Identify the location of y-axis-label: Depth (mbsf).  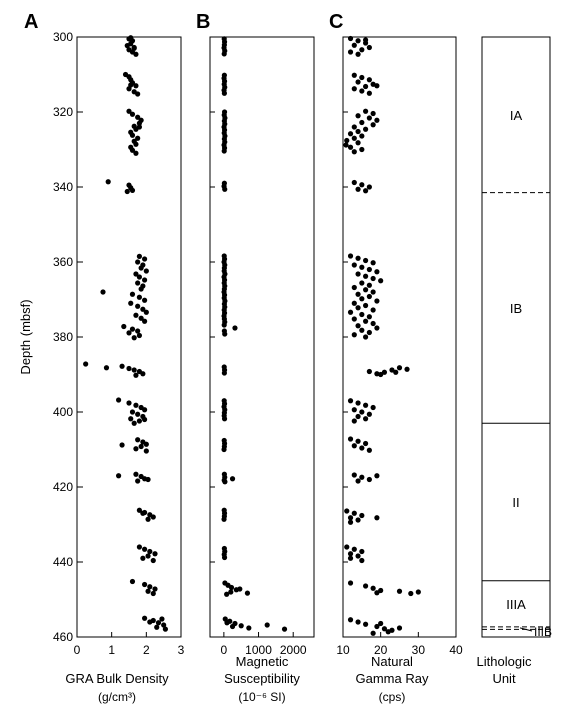
(25, 336).